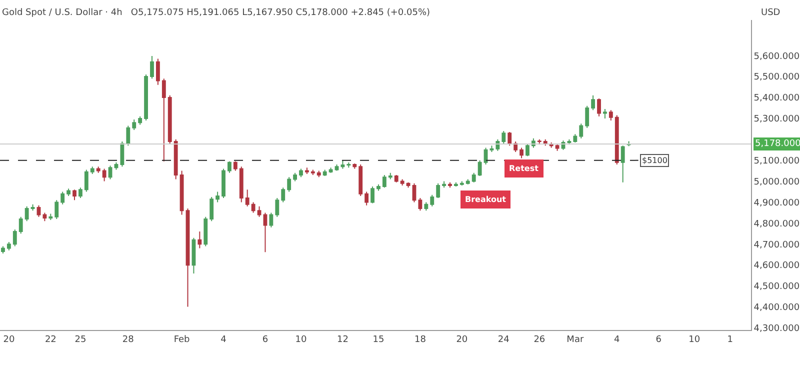 Image resolution: width=800 pixels, height=389 pixels. I want to click on annotation: Retest, so click(524, 168).